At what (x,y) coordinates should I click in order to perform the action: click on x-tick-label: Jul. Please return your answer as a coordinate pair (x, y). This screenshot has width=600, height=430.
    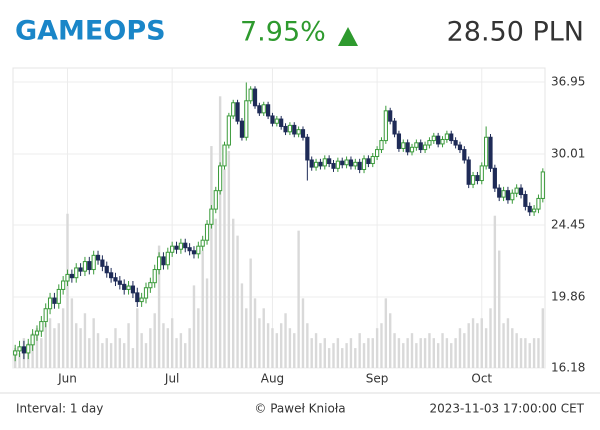
    Looking at the image, I should click on (171, 379).